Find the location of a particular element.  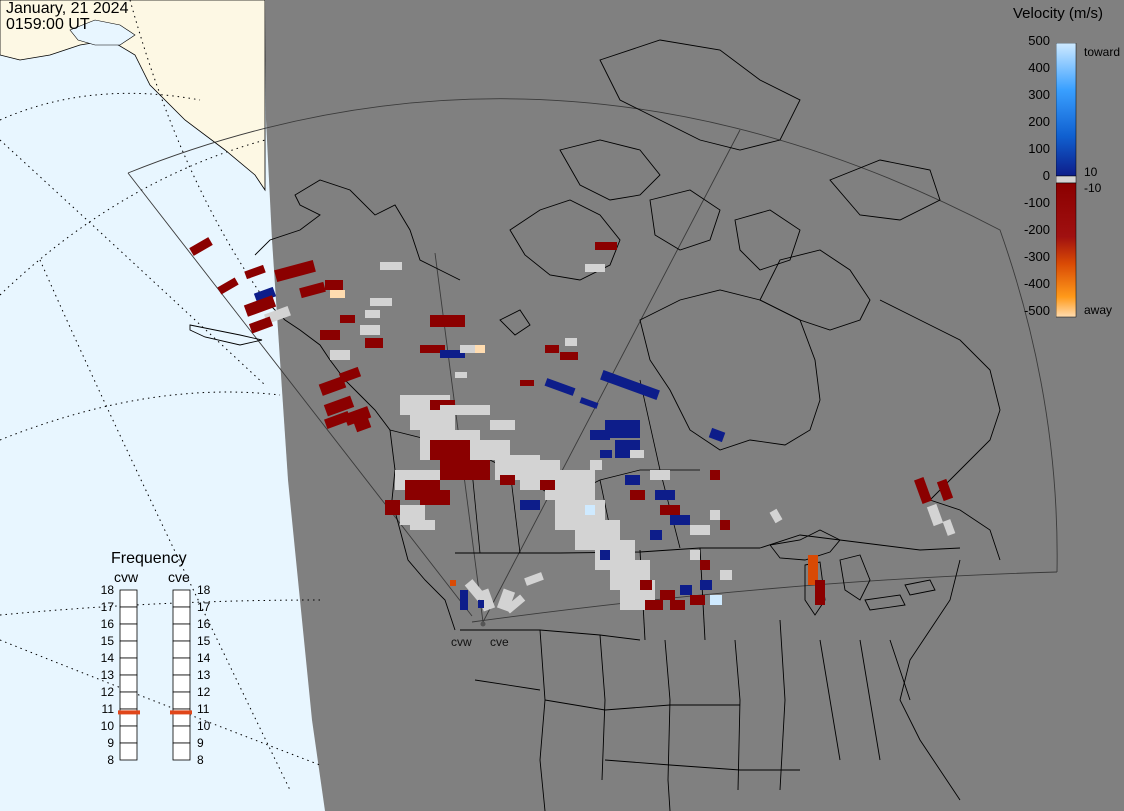

frequency-gauges is located at coordinates (155, 675).